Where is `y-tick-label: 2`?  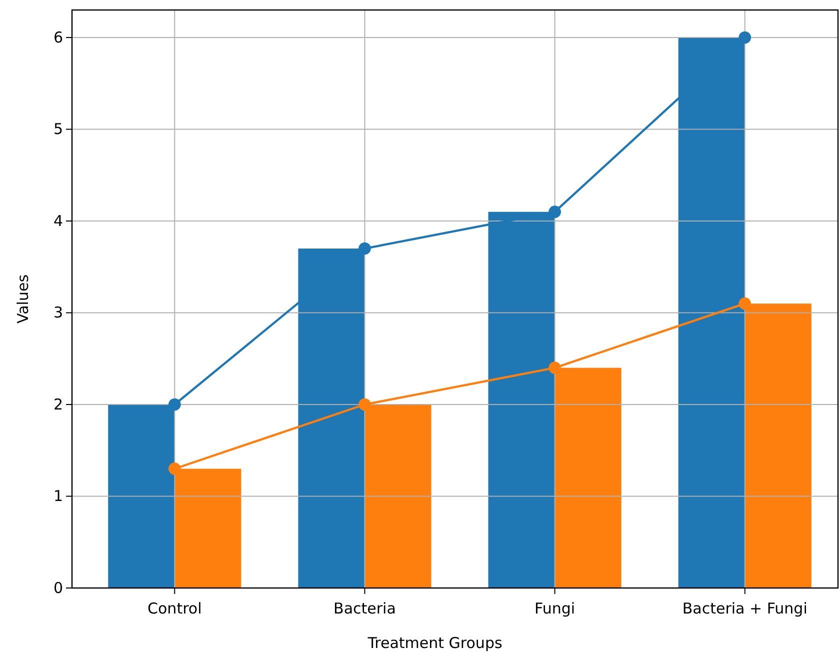 y-tick-label: 2 is located at coordinates (58, 404).